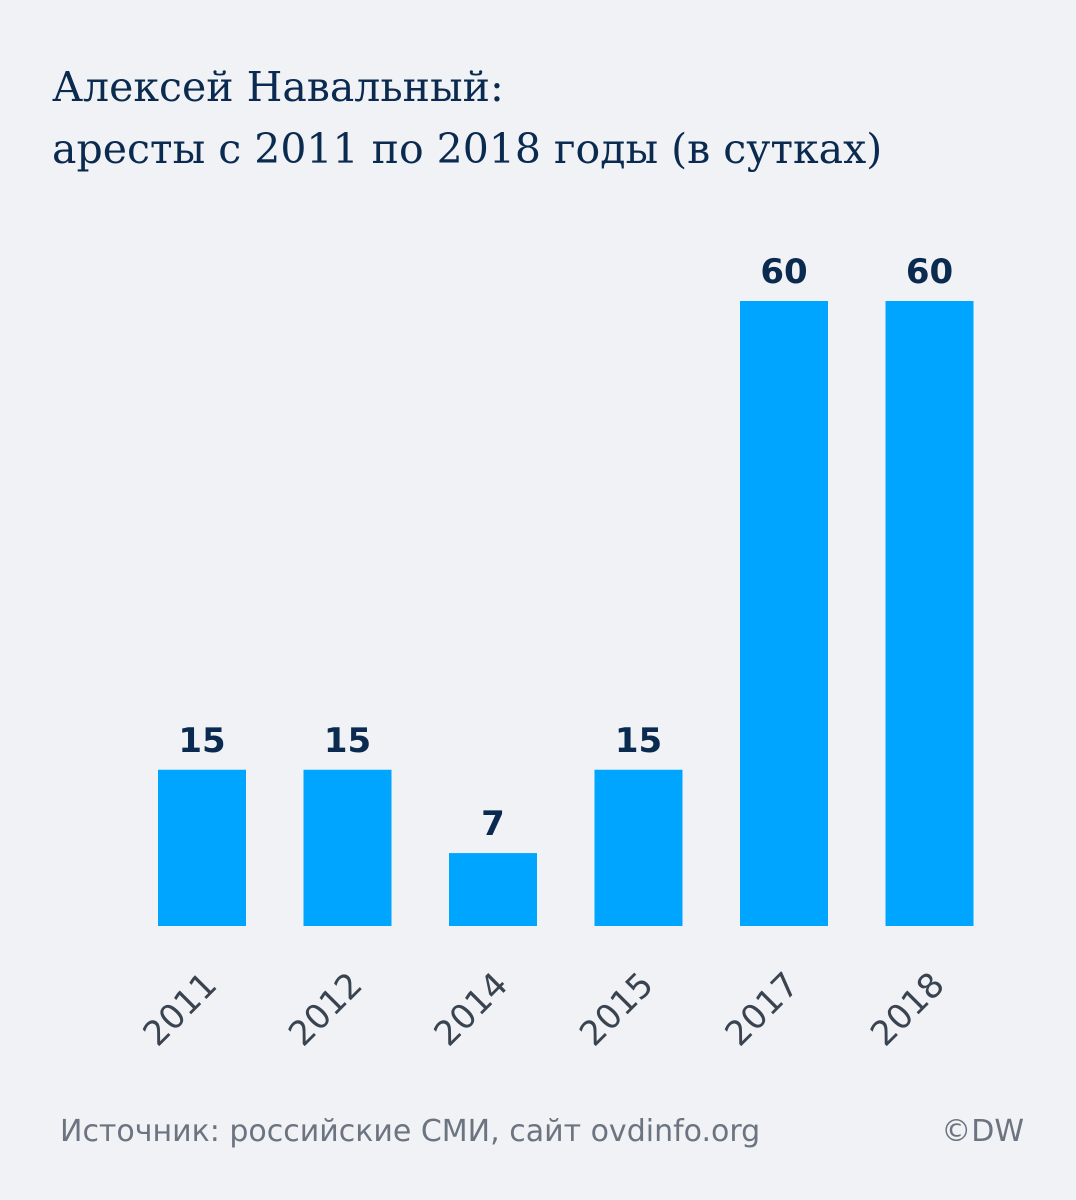 The height and width of the screenshot is (1200, 1076). What do you see at coordinates (616, 1009) in the screenshot?
I see `x-tick-label-2015: 2015` at bounding box center [616, 1009].